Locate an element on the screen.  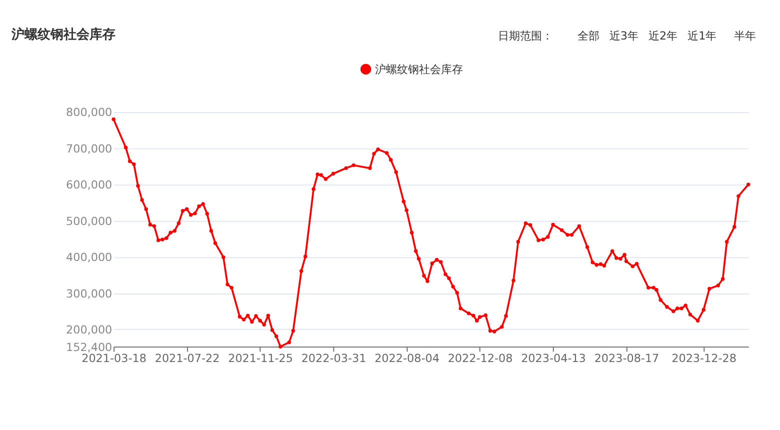
text: 日期范围： is located at coordinates (525, 35).